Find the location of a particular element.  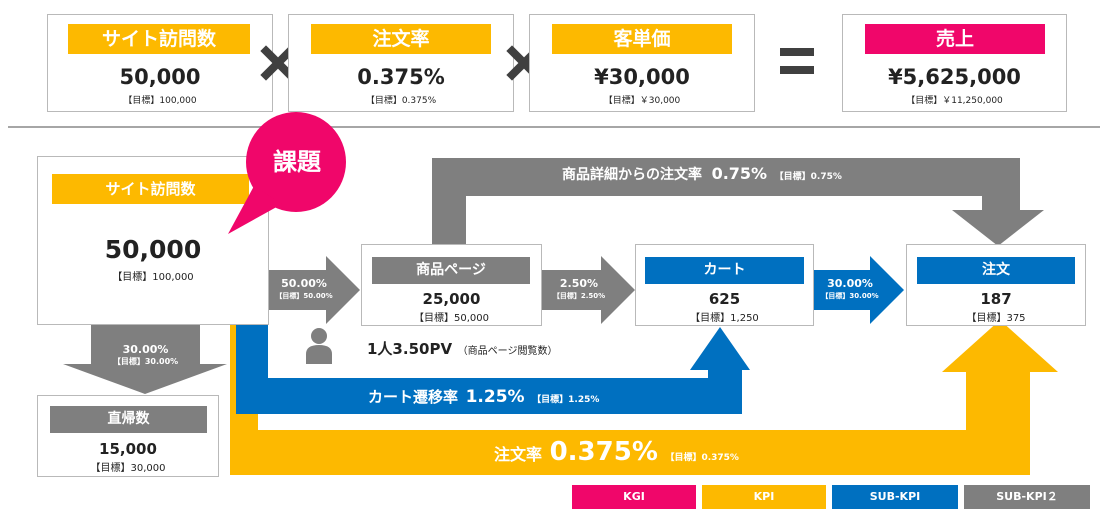

kgi-card-sales-value: ¥5,625,000 is located at coordinates (954, 77).